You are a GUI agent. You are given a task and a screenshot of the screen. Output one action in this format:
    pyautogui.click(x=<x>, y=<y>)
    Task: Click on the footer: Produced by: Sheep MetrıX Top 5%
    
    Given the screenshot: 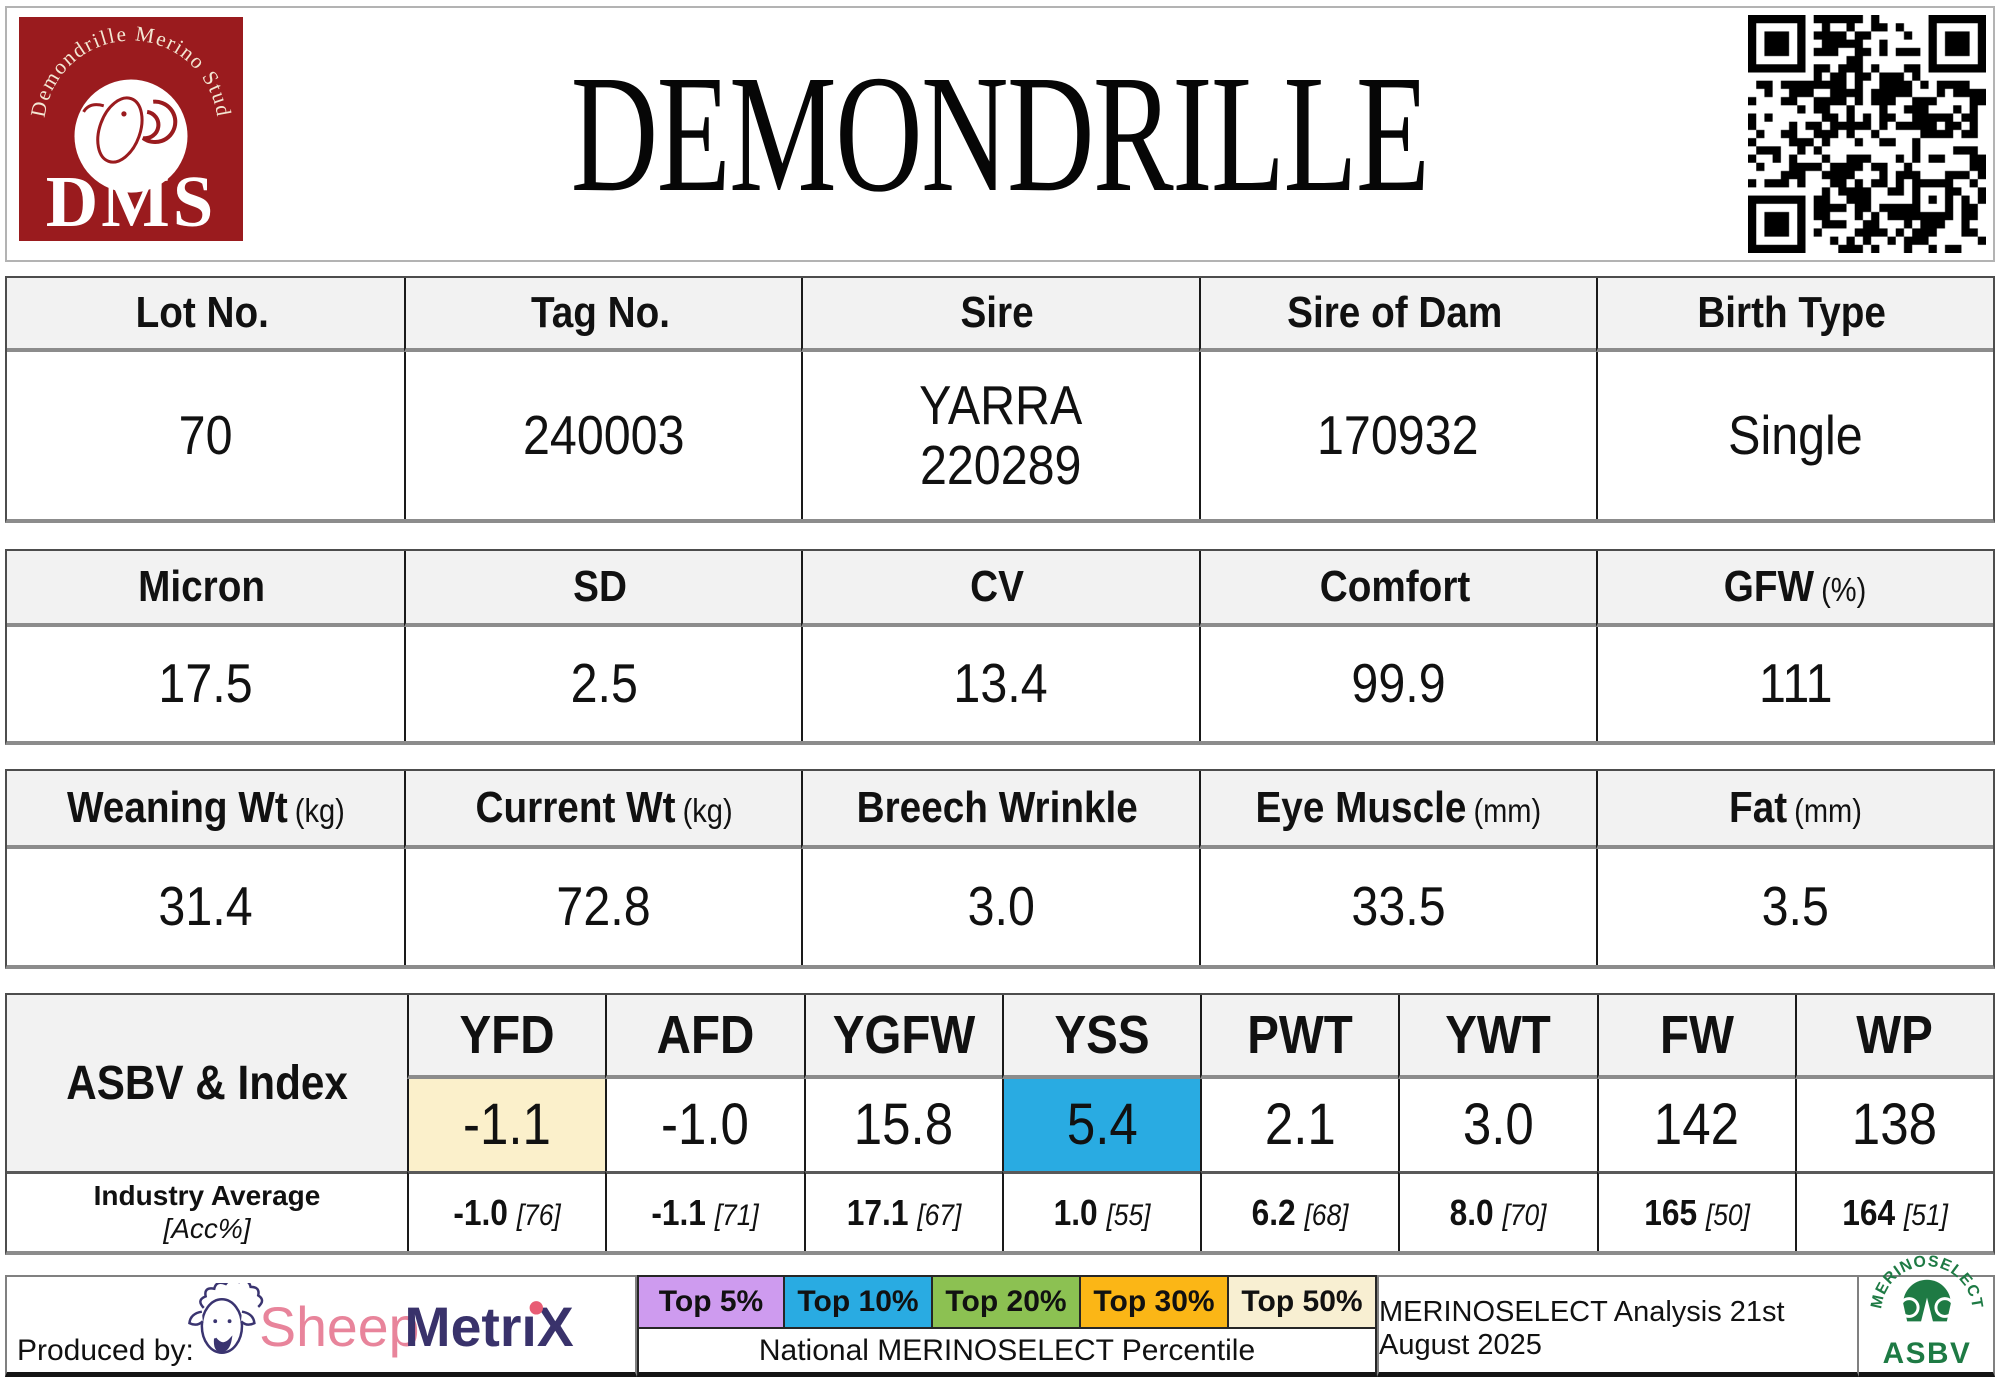 What is the action you would take?
    pyautogui.click(x=1000, y=1315)
    